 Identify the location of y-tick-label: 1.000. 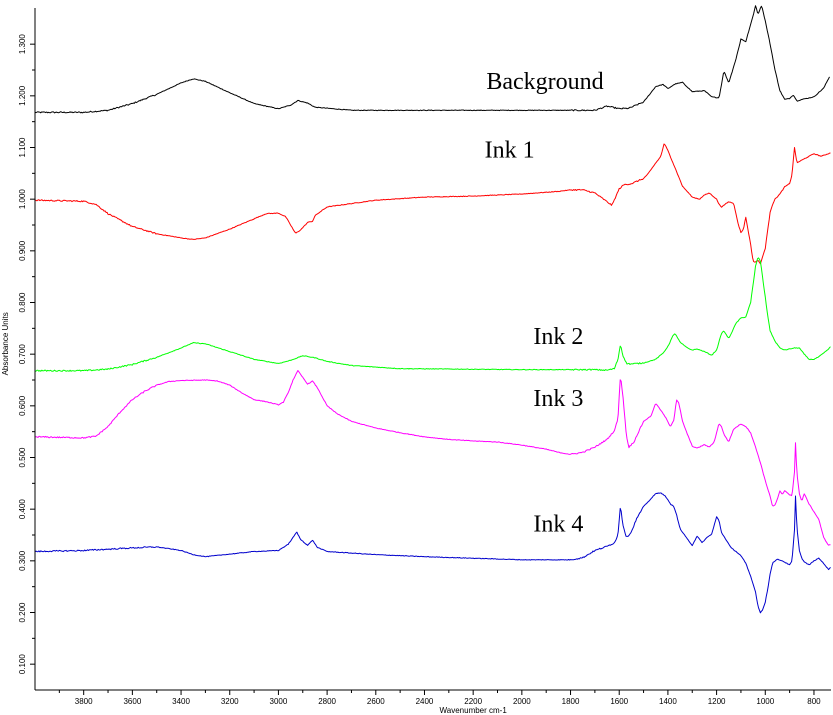
(22, 199).